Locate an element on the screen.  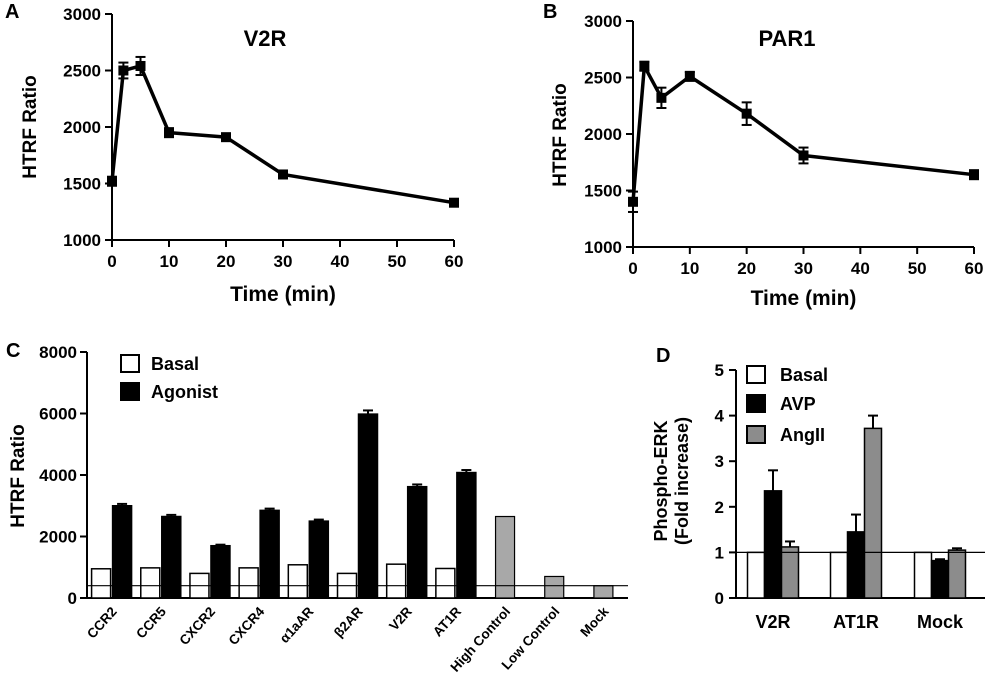
y-tick-label: 0 is located at coordinates (72, 598).